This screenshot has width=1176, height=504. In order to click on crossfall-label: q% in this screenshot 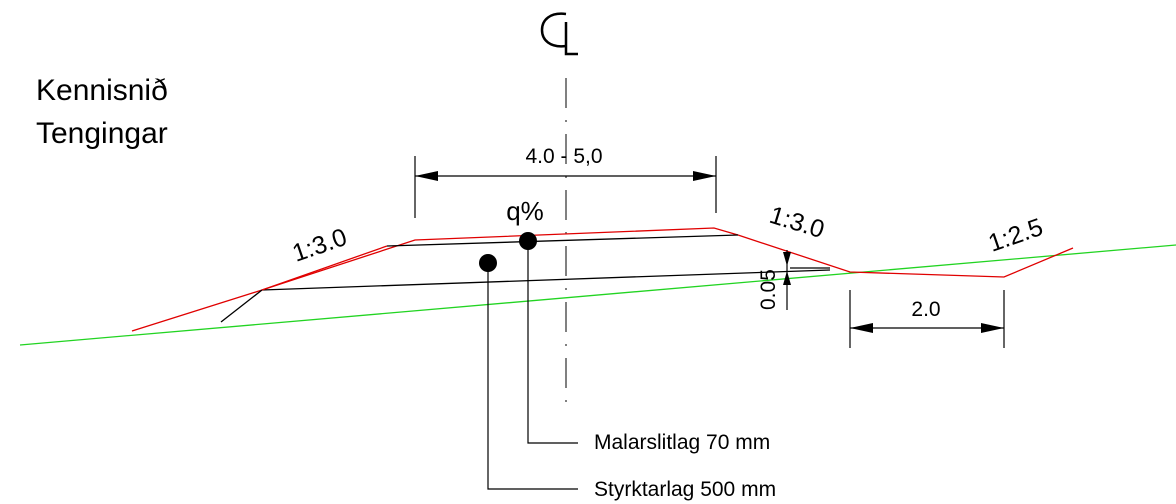, I will do `click(525, 211)`.